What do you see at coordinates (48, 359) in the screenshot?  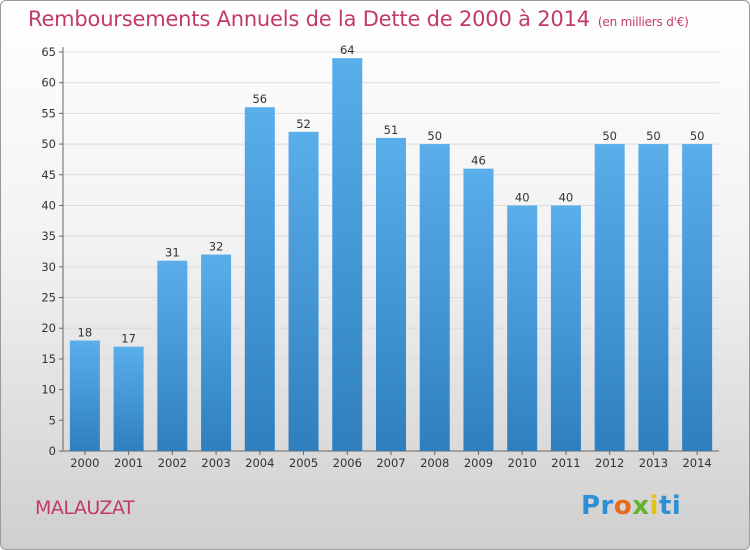 I see `y-tick-label: 15` at bounding box center [48, 359].